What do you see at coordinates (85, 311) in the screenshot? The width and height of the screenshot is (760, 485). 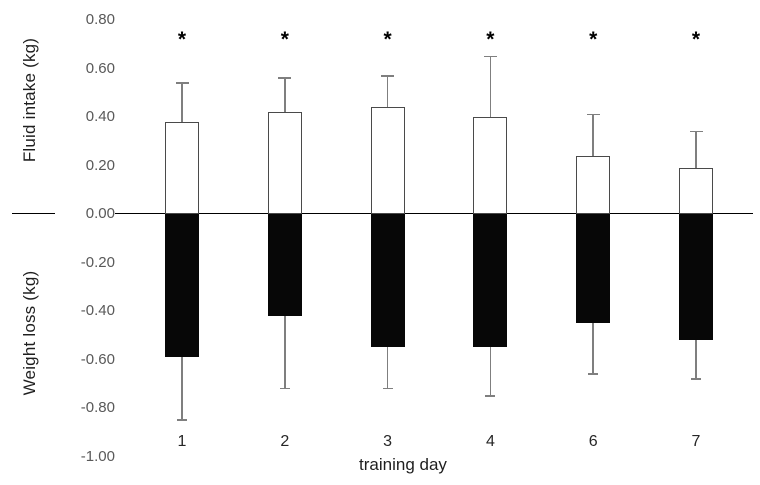 I see `y-tick--0.40: -0.40` at bounding box center [85, 311].